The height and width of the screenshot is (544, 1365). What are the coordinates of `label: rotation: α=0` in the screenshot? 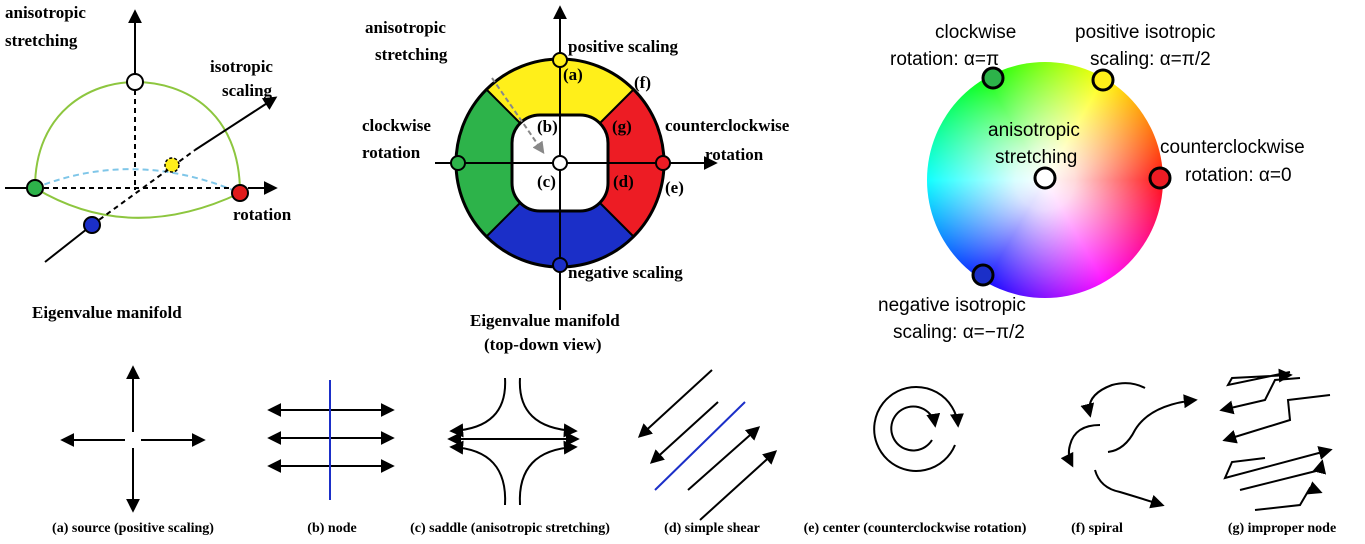 It's located at (1238, 175).